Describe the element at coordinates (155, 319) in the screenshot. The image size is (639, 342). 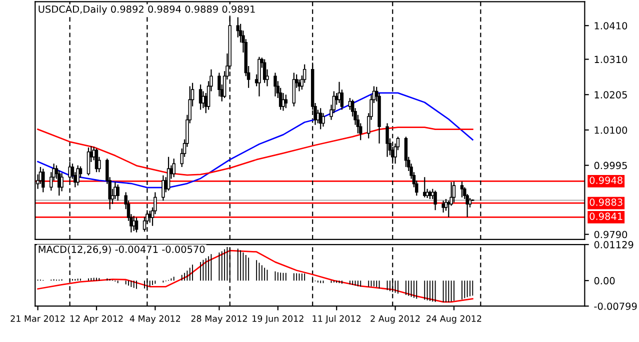
I see `x-tick-label: 4 May 2012` at that location.